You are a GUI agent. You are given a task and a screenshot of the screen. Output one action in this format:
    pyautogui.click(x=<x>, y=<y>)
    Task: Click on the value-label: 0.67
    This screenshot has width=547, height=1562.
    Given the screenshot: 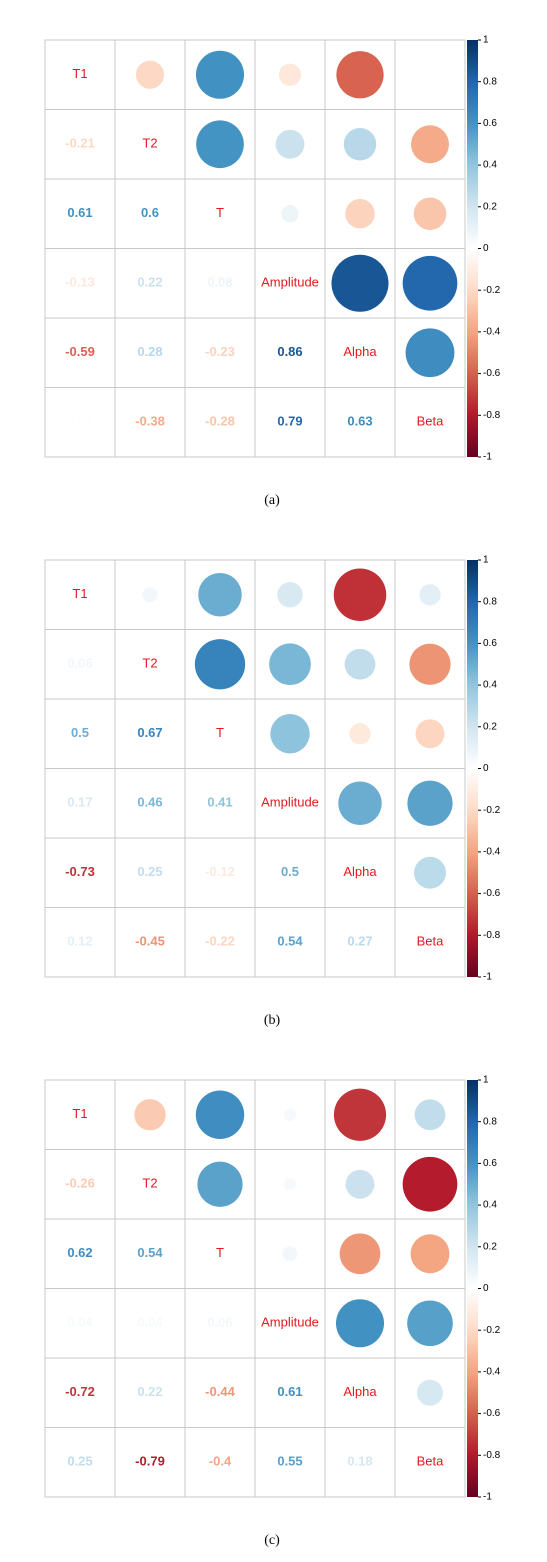 What is the action you would take?
    pyautogui.click(x=149, y=732)
    